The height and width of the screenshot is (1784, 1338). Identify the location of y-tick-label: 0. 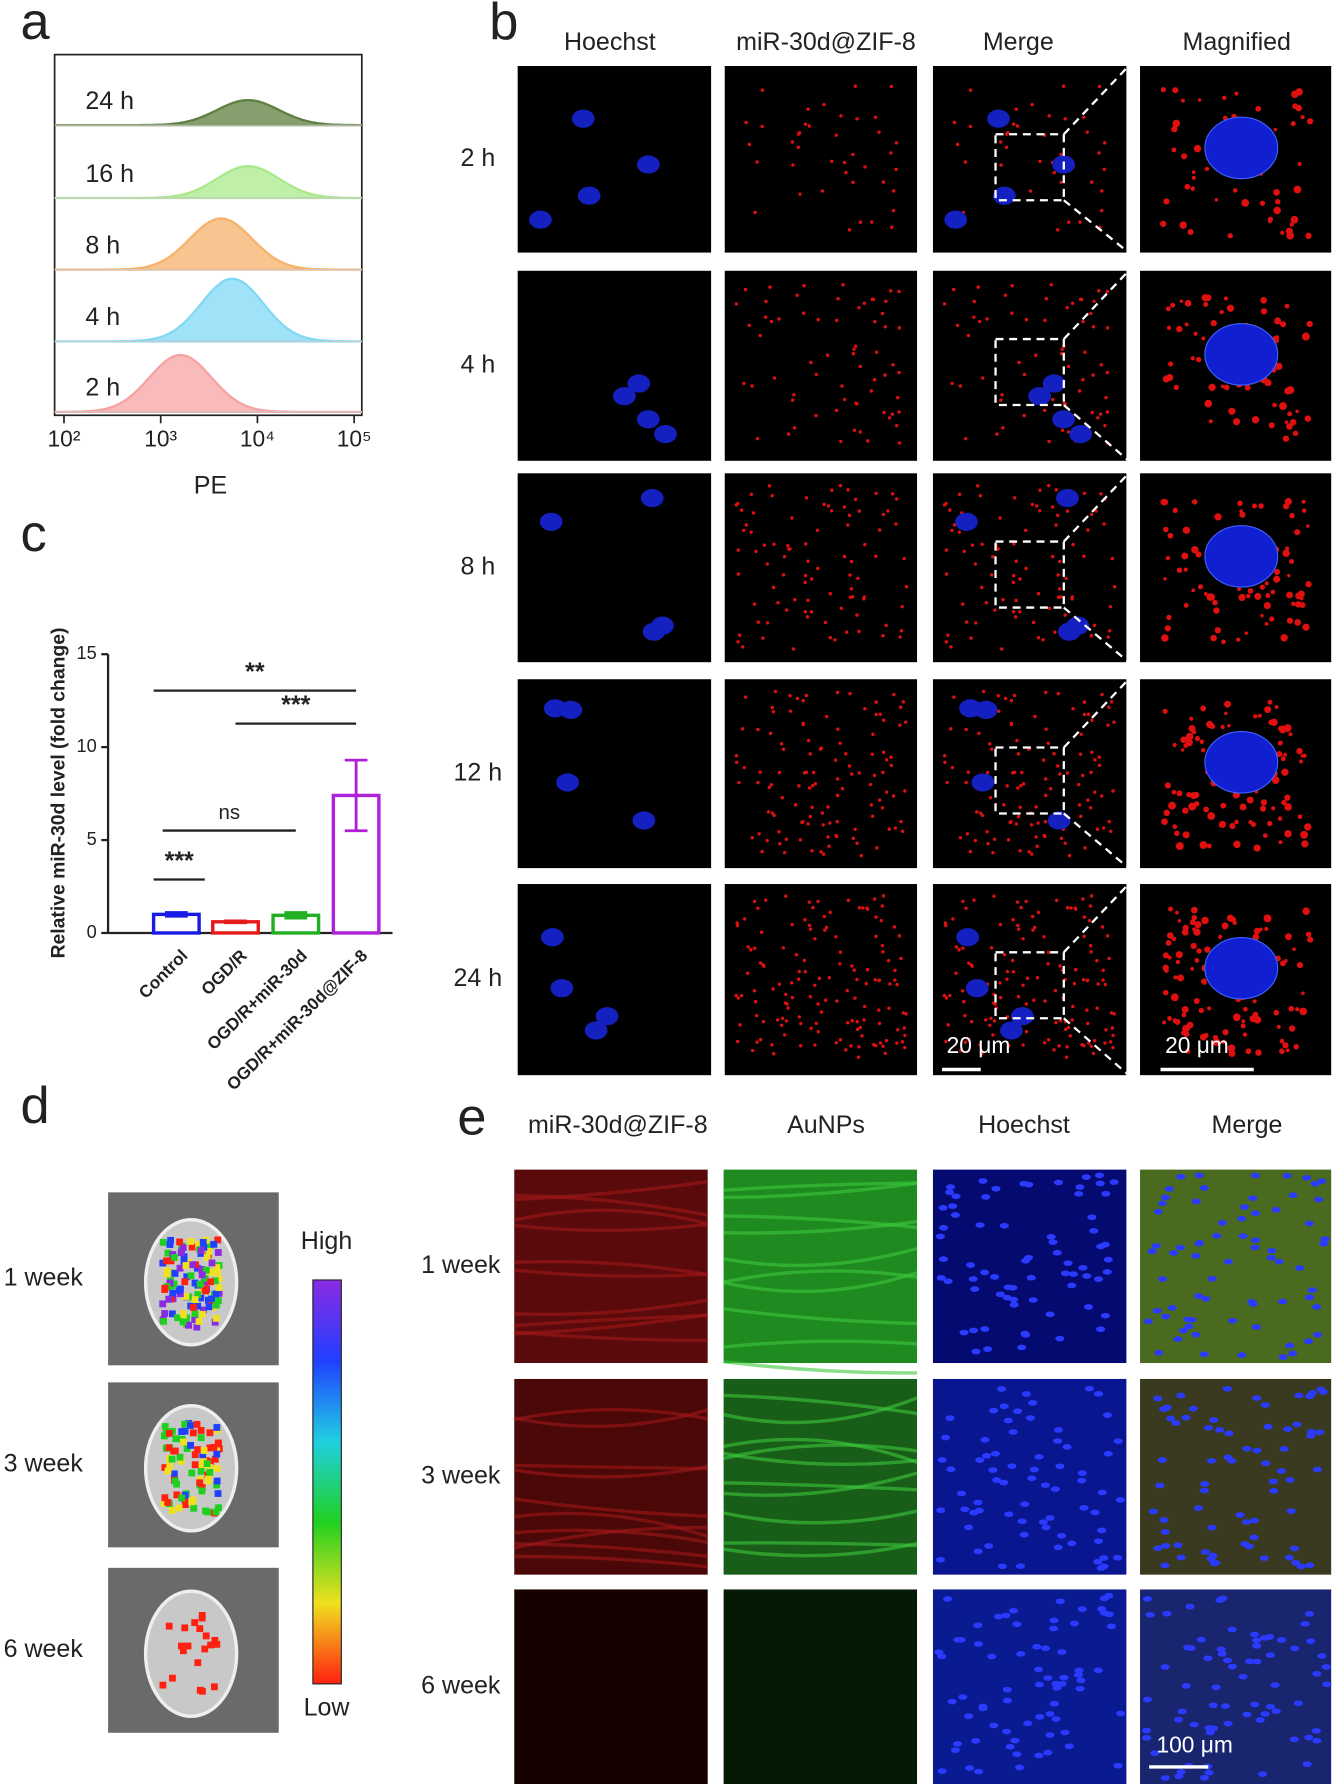
(92, 932).